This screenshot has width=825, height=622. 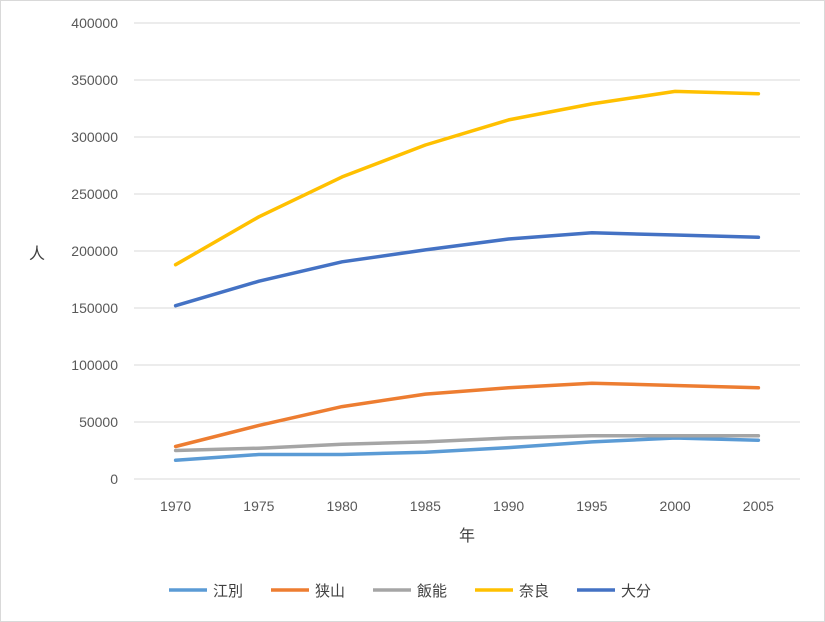 What do you see at coordinates (425, 506) in the screenshot?
I see `x-tick-label: 1985` at bounding box center [425, 506].